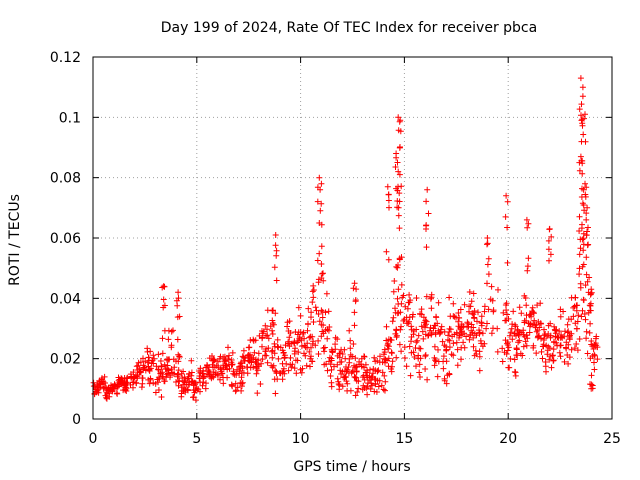 The height and width of the screenshot is (480, 640). I want to click on x-tick-label: 25, so click(612, 439).